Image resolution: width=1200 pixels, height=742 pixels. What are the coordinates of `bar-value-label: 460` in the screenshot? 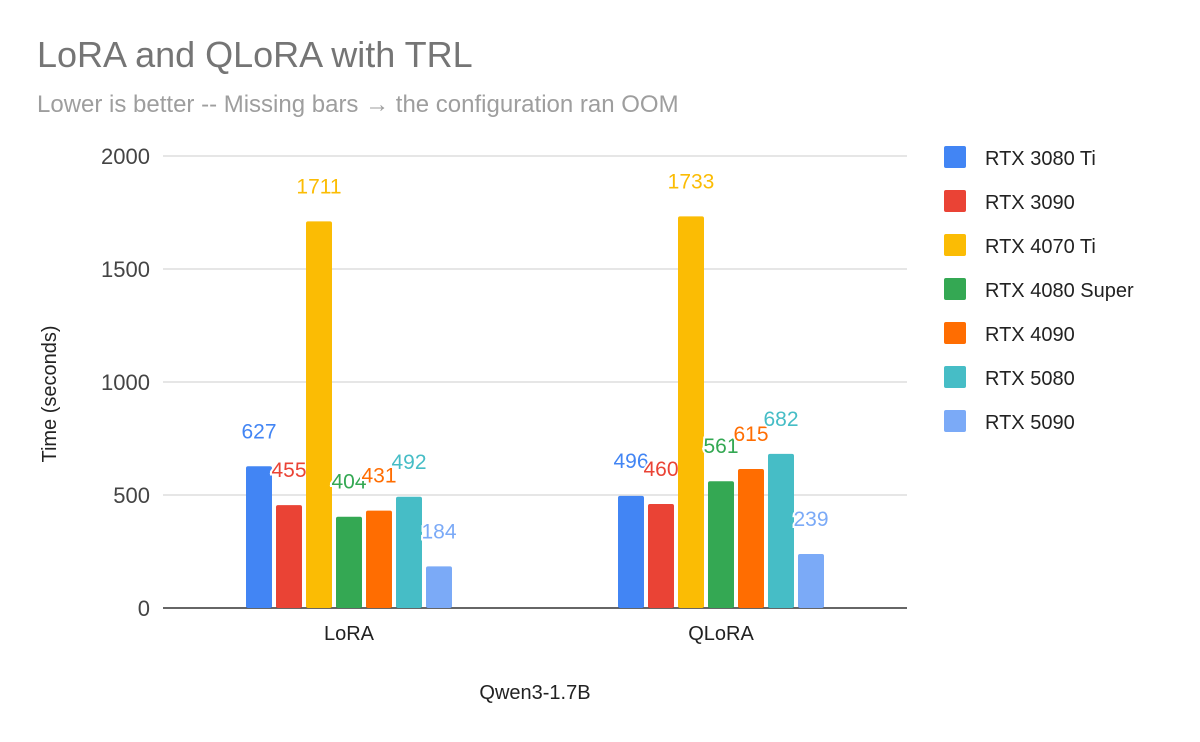 It's located at (660, 469).